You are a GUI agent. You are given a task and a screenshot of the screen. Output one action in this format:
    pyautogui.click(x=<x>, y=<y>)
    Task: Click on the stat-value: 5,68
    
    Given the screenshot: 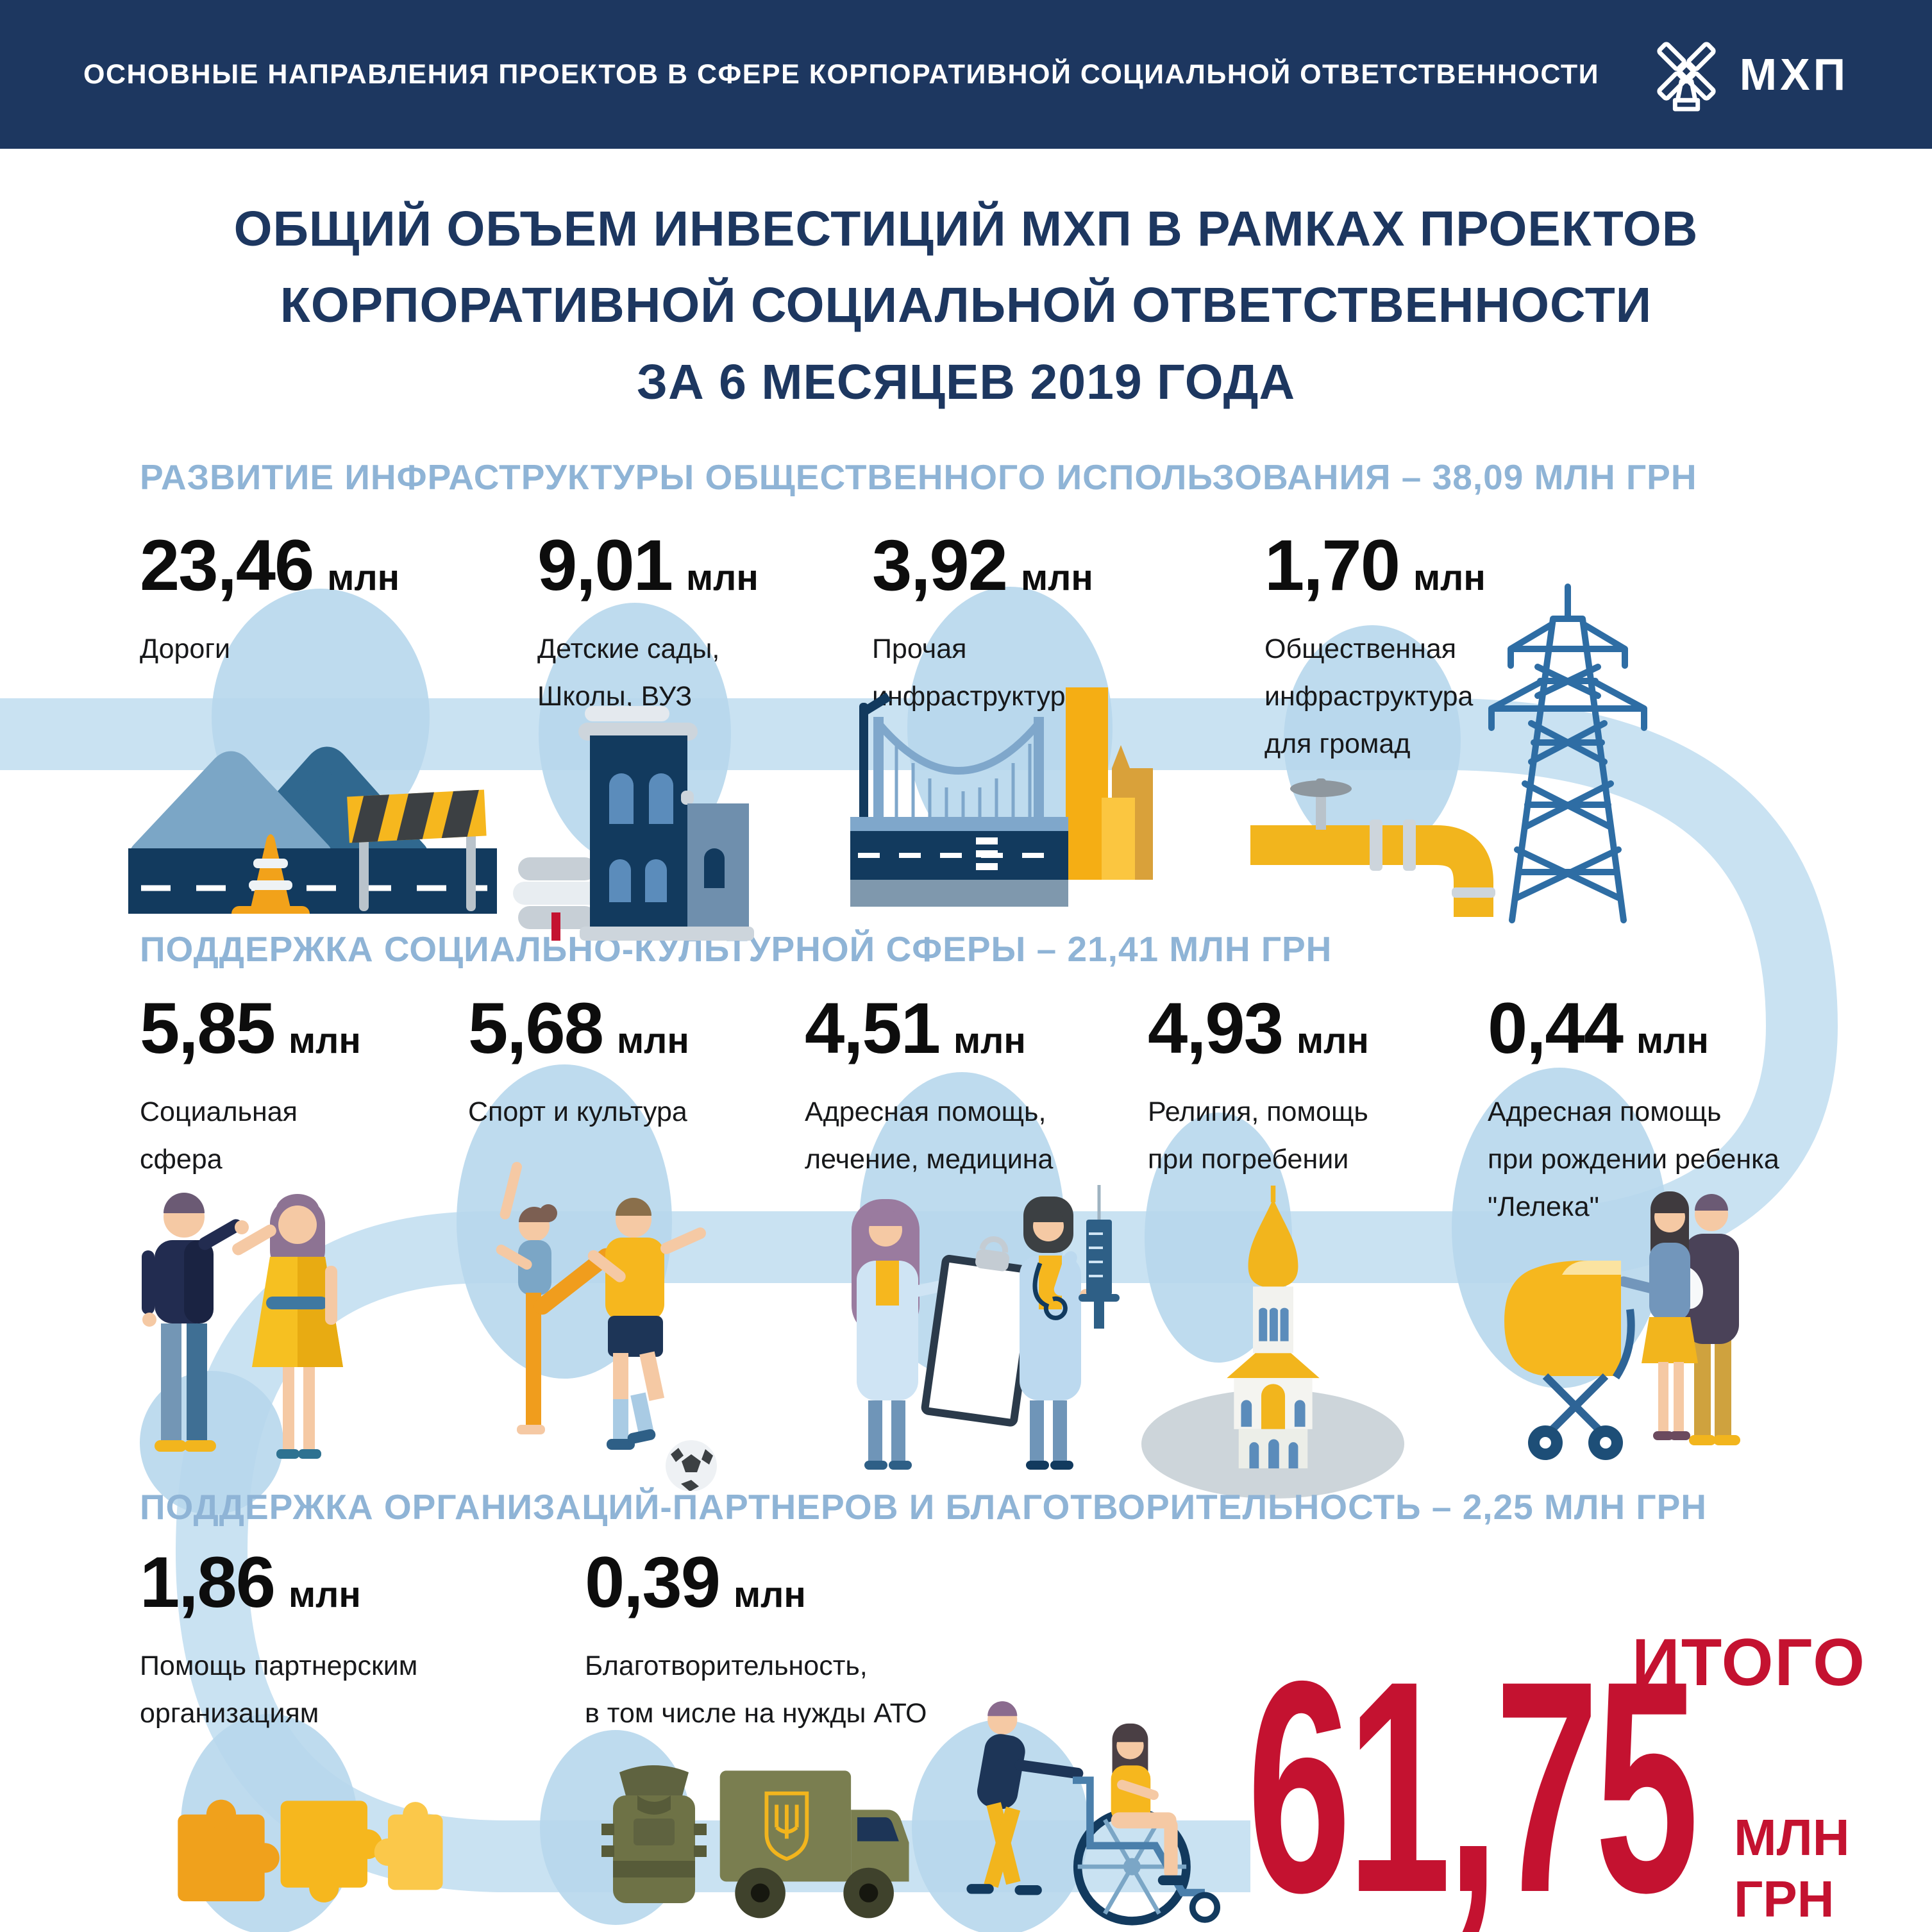 What is the action you would take?
    pyautogui.click(x=536, y=1028)
    